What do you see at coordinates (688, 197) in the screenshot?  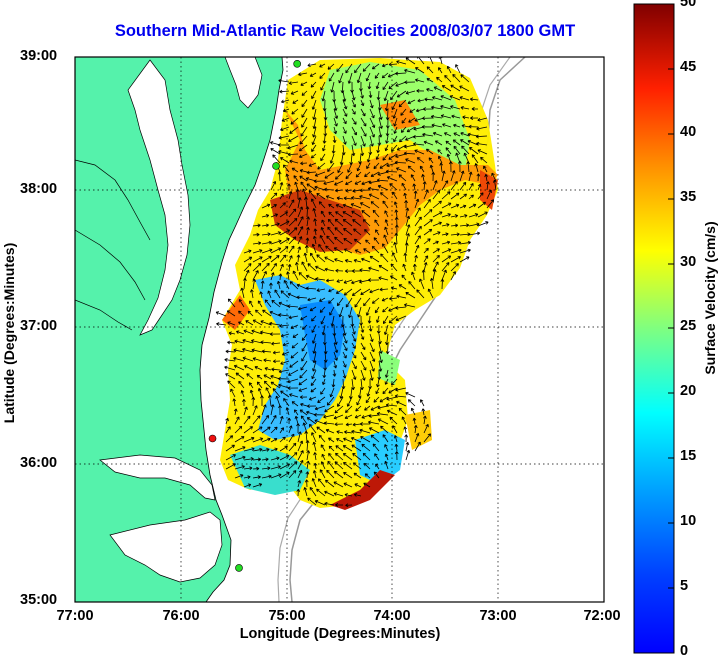 I see `colorbar-tick-label: 35` at bounding box center [688, 197].